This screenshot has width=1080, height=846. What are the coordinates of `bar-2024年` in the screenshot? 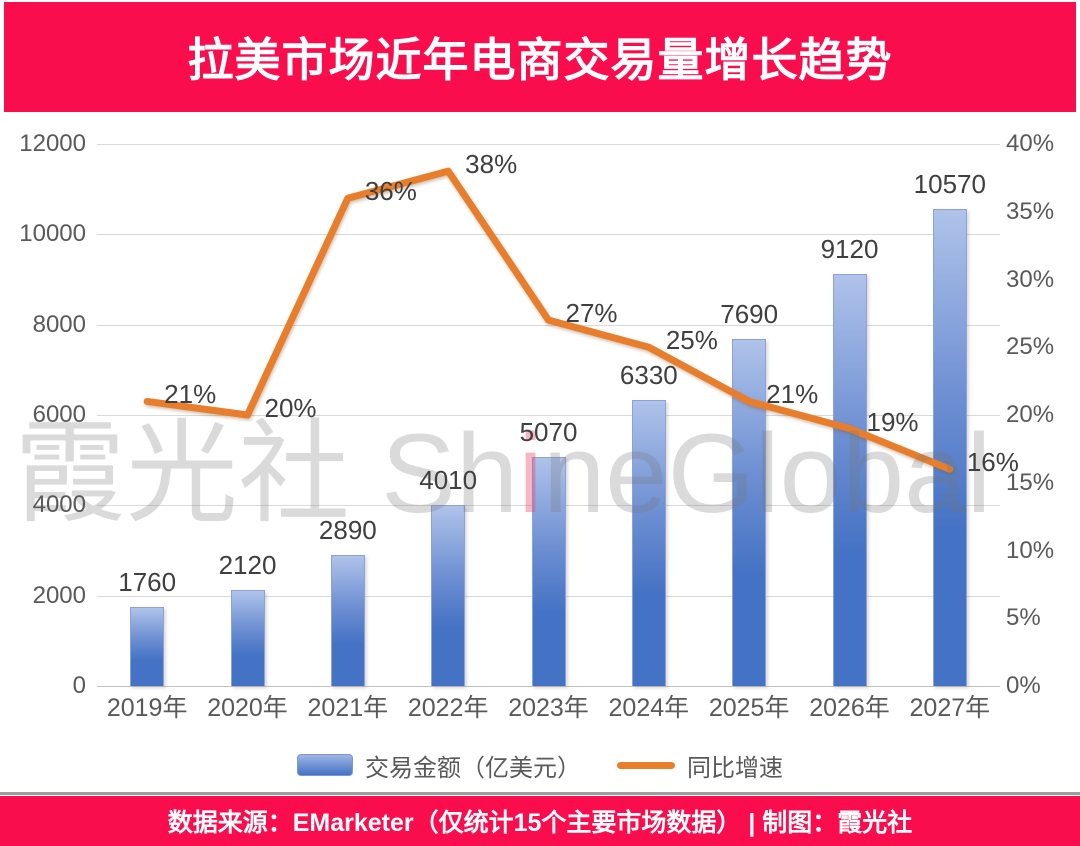 It's located at (648, 543).